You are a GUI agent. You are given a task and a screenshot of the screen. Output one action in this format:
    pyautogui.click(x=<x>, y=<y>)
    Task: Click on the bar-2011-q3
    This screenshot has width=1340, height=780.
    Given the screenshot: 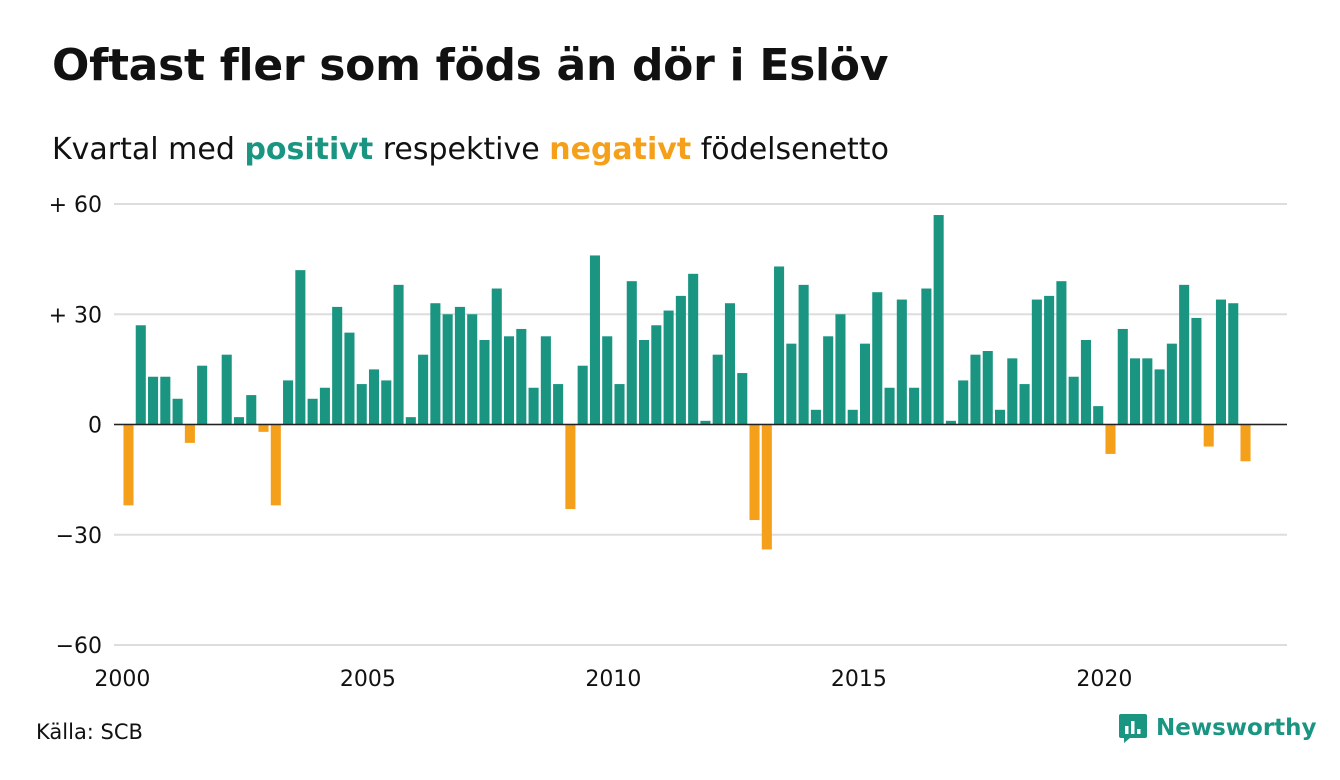 What is the action you would take?
    pyautogui.click(x=693, y=349)
    